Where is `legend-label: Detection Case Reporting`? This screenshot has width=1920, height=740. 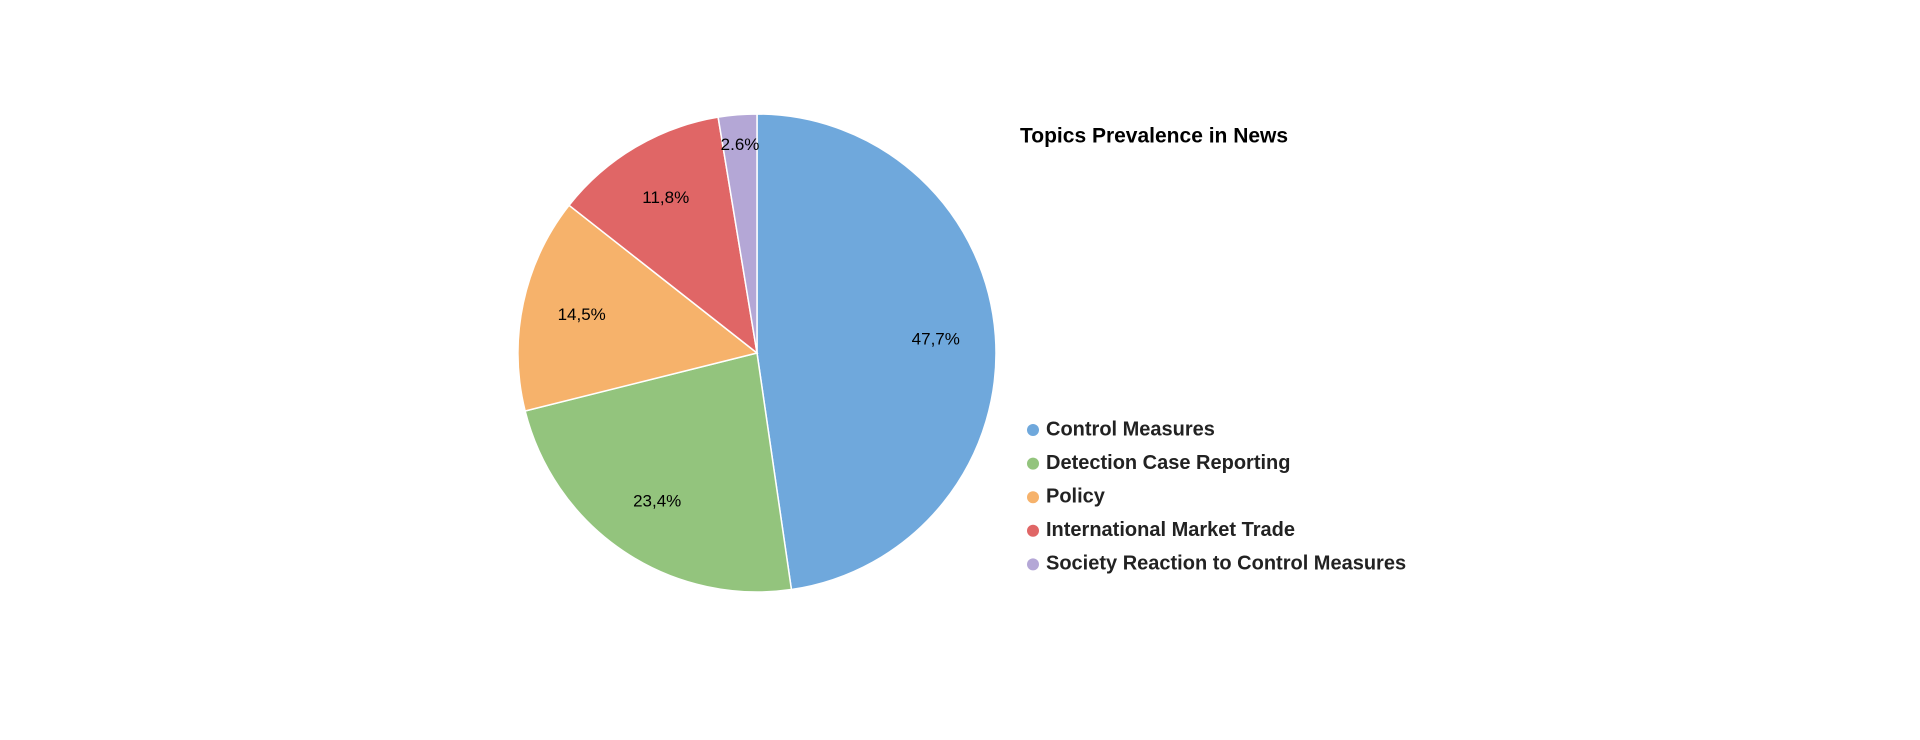 legend-label: Detection Case Reporting is located at coordinates (1168, 463).